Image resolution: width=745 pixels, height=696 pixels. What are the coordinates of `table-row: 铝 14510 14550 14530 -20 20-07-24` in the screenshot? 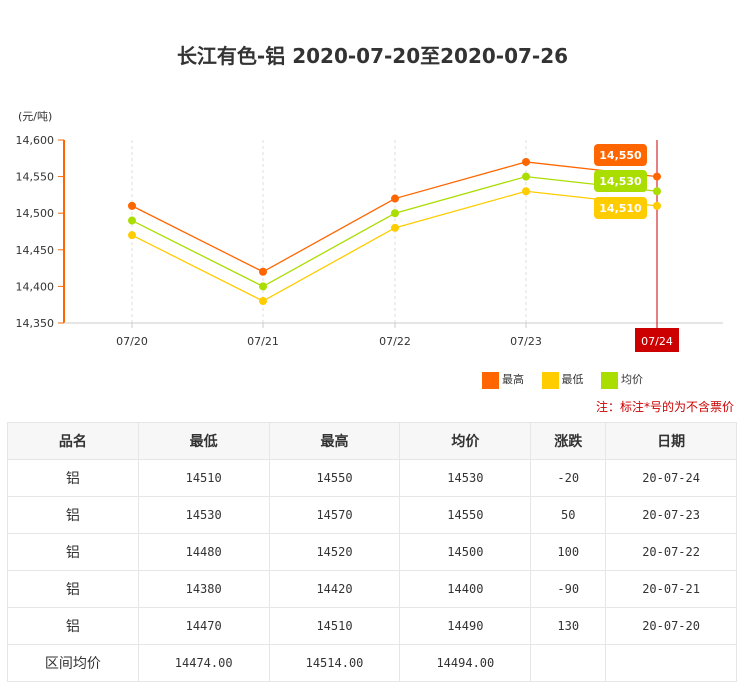 It's located at (372, 478).